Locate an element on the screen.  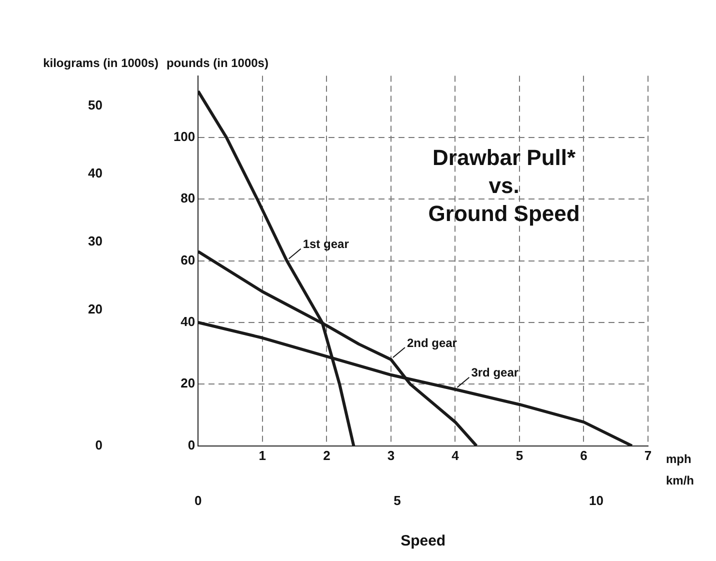
y-tick-label: 20 is located at coordinates (188, 383).